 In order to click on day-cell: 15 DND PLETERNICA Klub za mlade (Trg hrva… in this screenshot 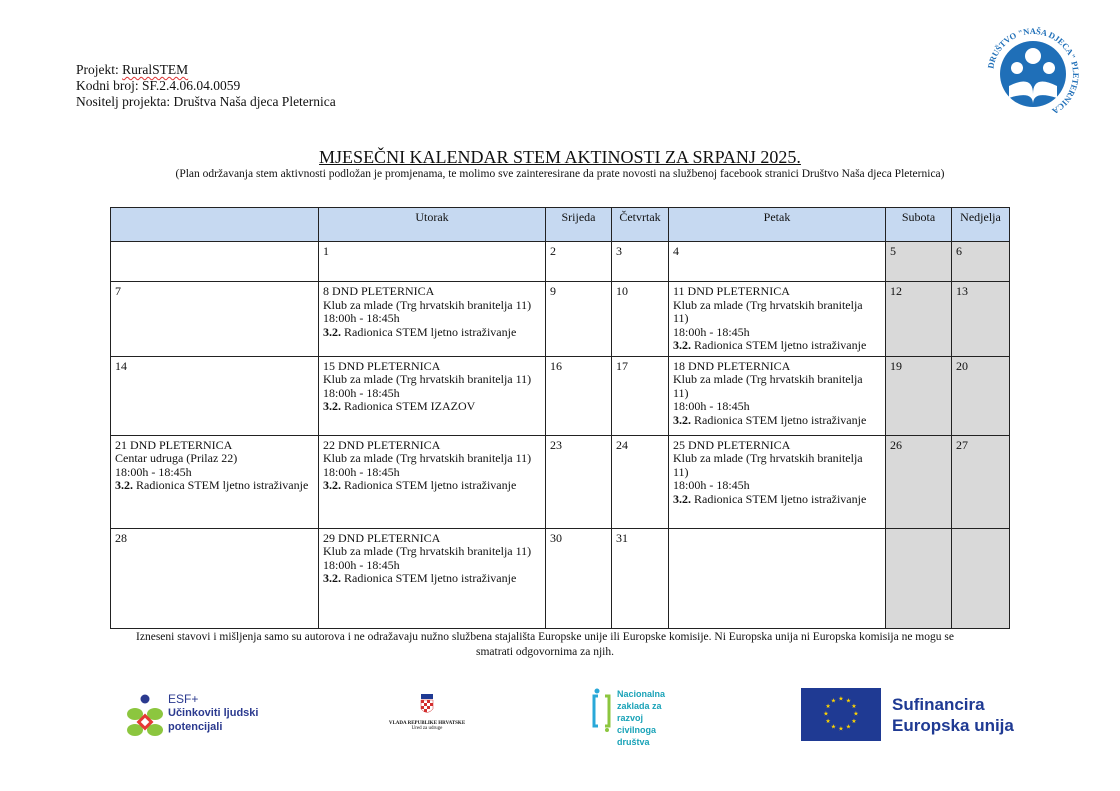, I will do `click(432, 395)`.